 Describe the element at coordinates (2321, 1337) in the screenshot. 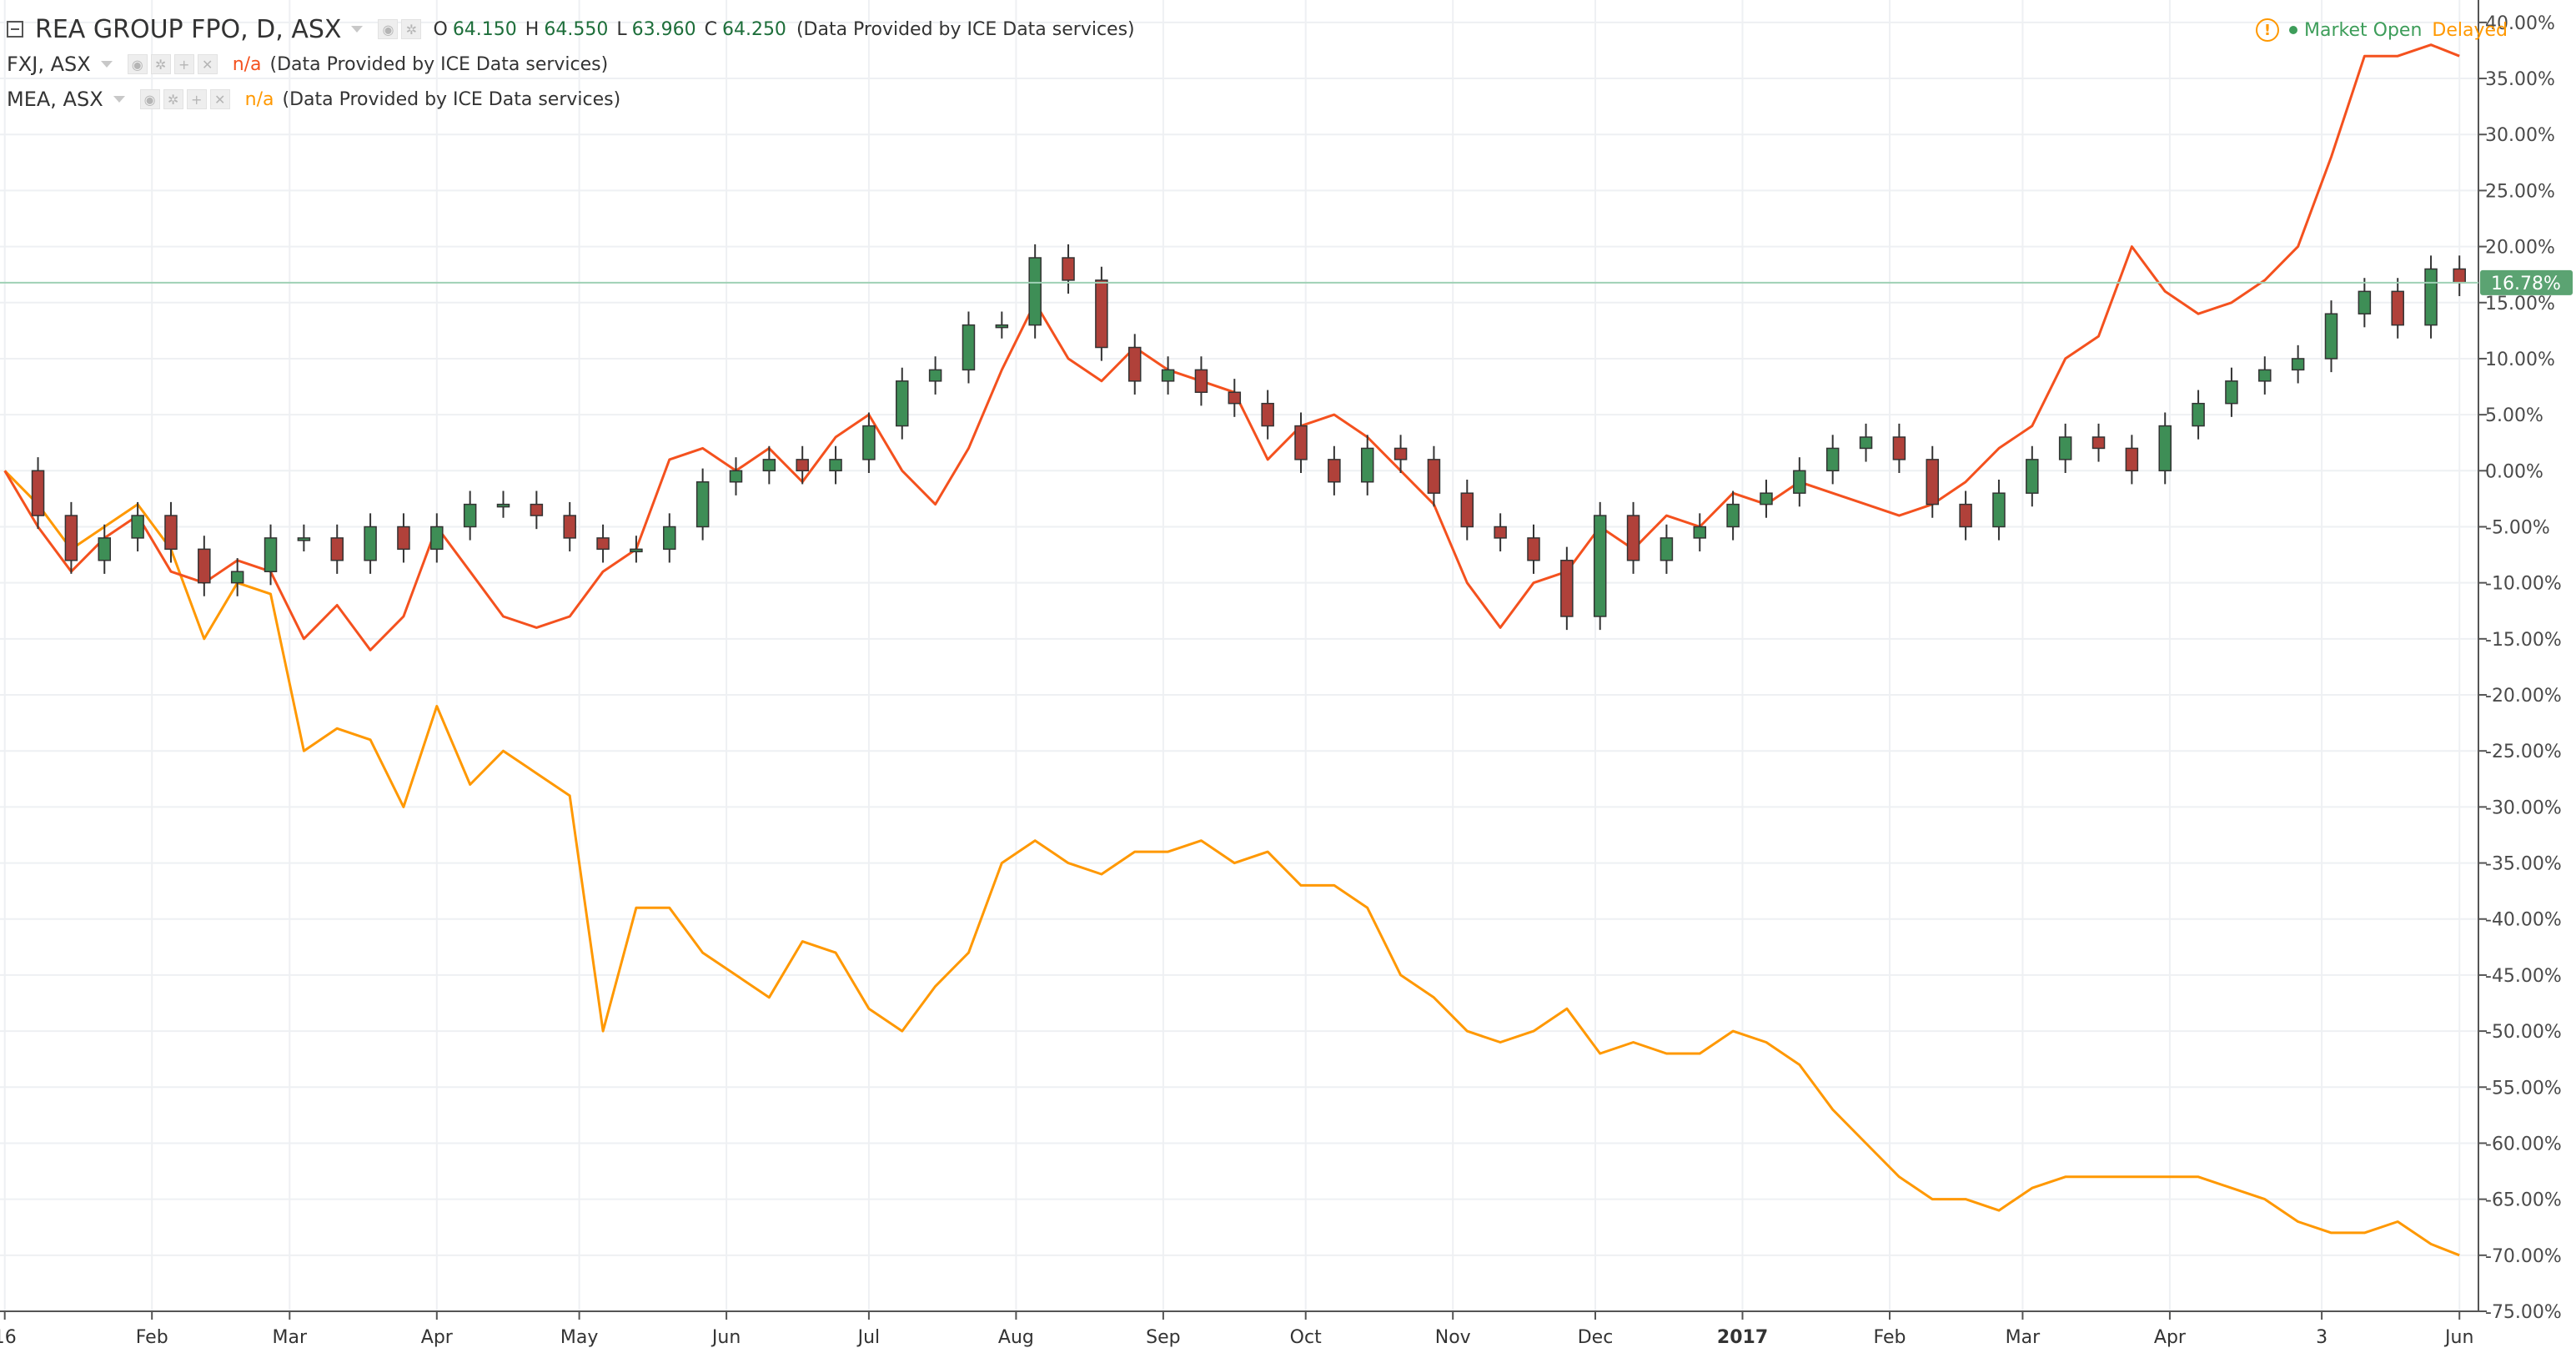

I see `x-tick-label: 3` at that location.